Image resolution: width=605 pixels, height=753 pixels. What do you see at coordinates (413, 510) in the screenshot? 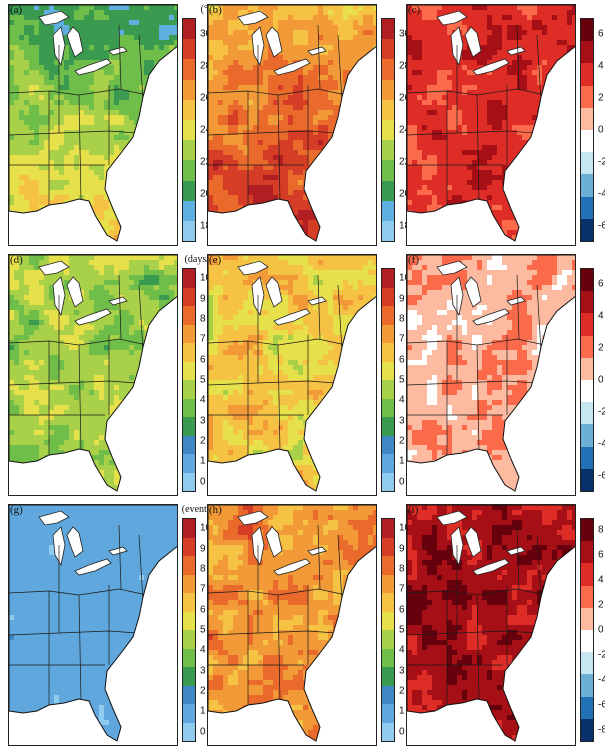
I see `panel-label: (i)` at bounding box center [413, 510].